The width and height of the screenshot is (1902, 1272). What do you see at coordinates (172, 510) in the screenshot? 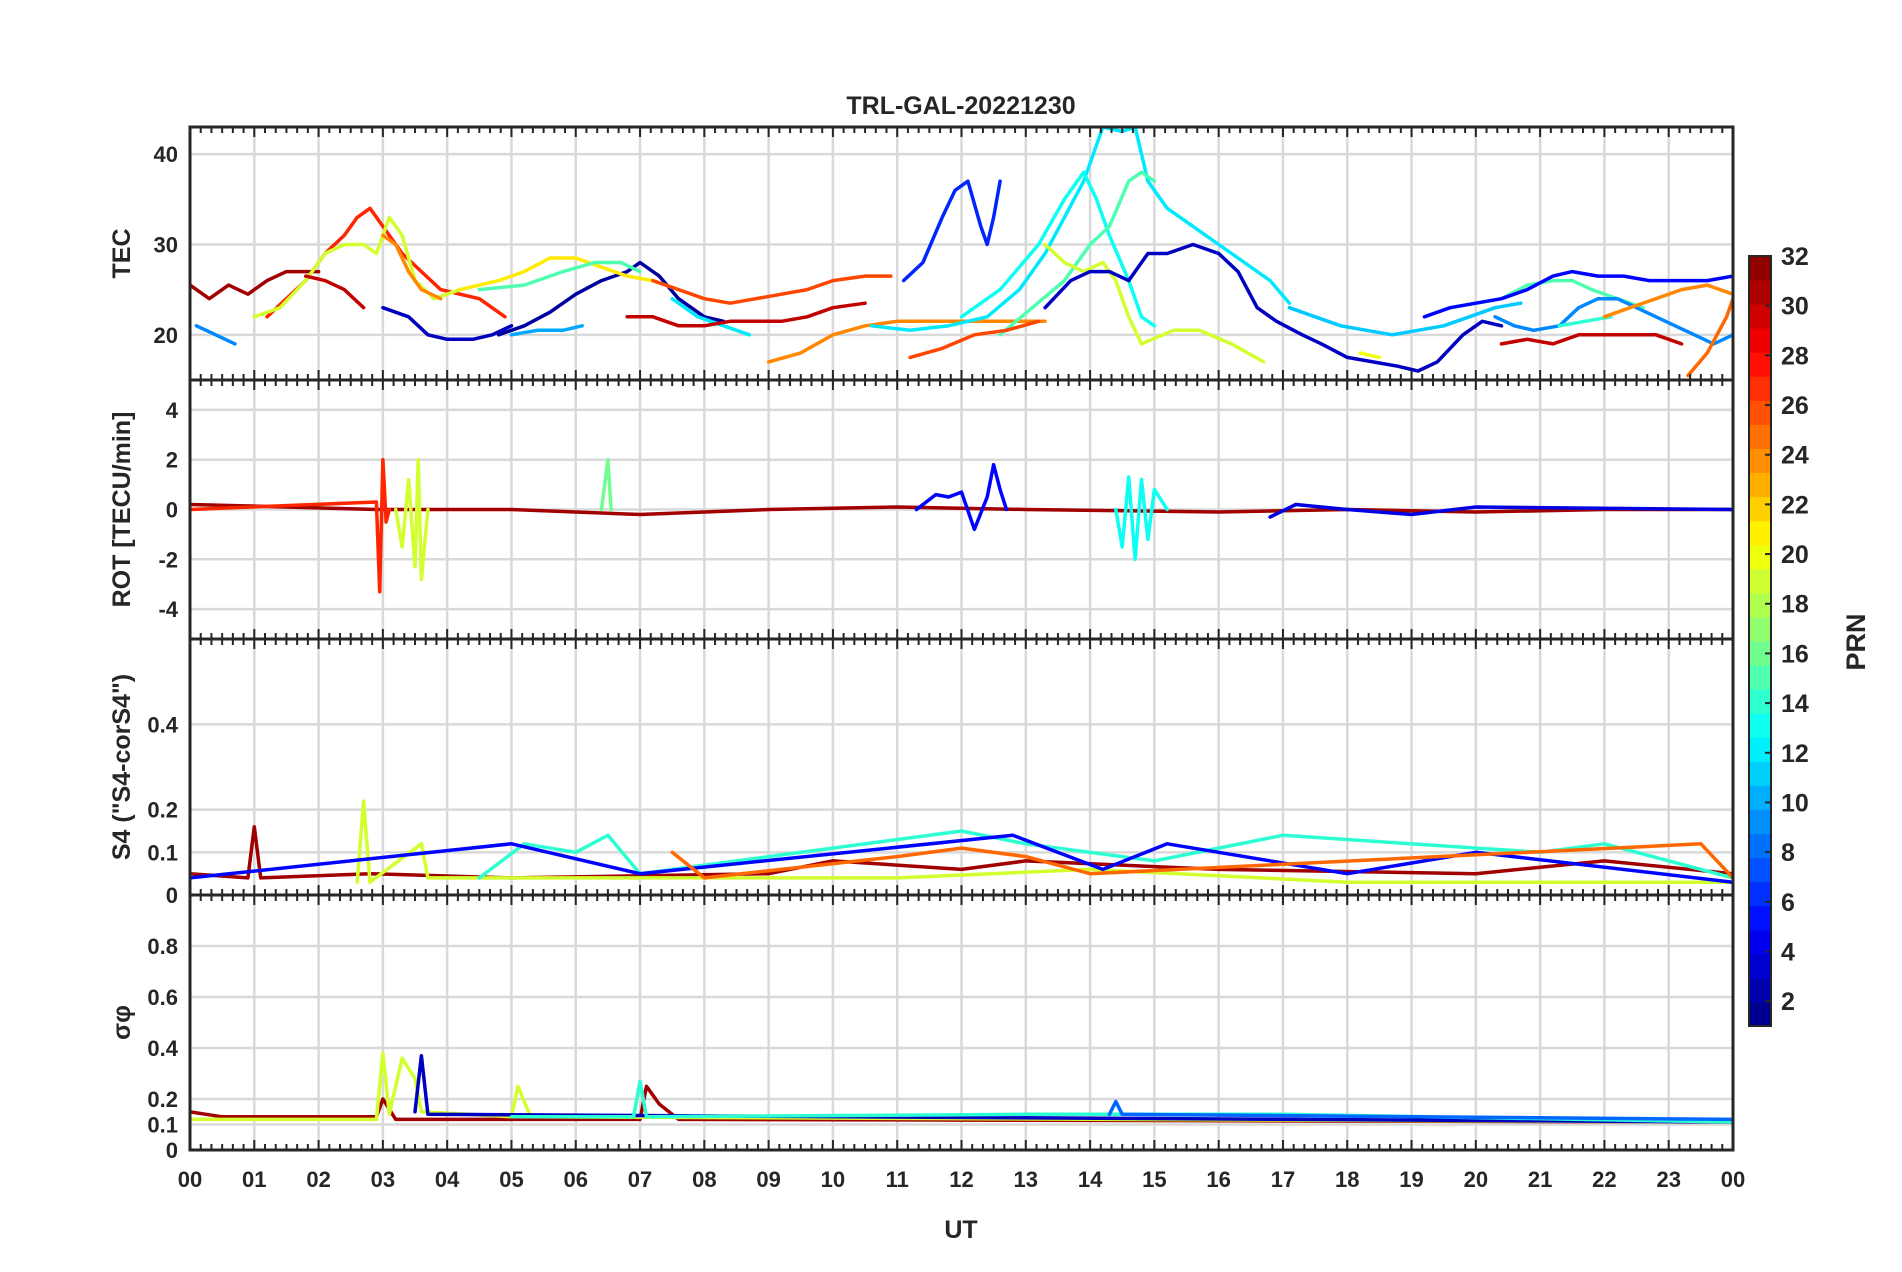
I see `y-tick-label-rot: 0` at bounding box center [172, 510].